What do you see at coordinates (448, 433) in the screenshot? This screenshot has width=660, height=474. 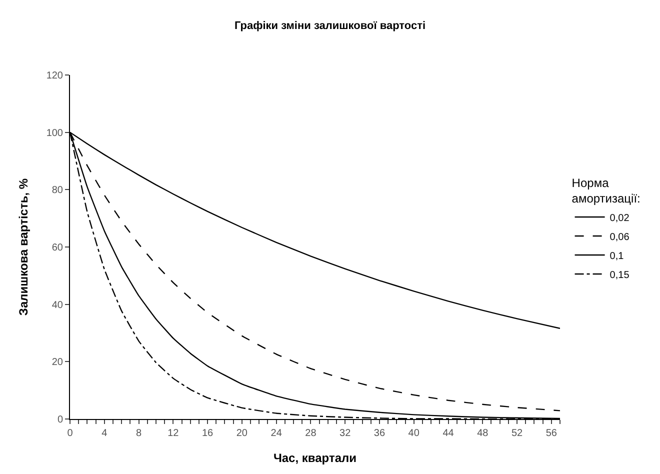 I see `x-tick-label: 44` at bounding box center [448, 433].